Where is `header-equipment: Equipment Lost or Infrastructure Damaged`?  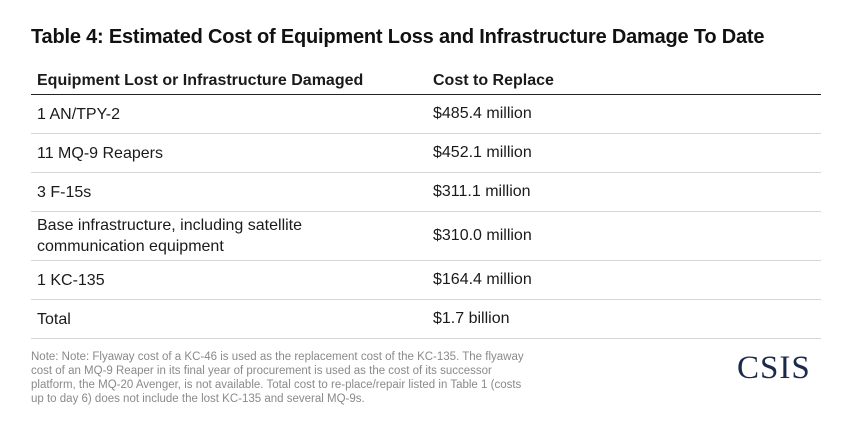 header-equipment: Equipment Lost or Infrastructure Damaged is located at coordinates (200, 80).